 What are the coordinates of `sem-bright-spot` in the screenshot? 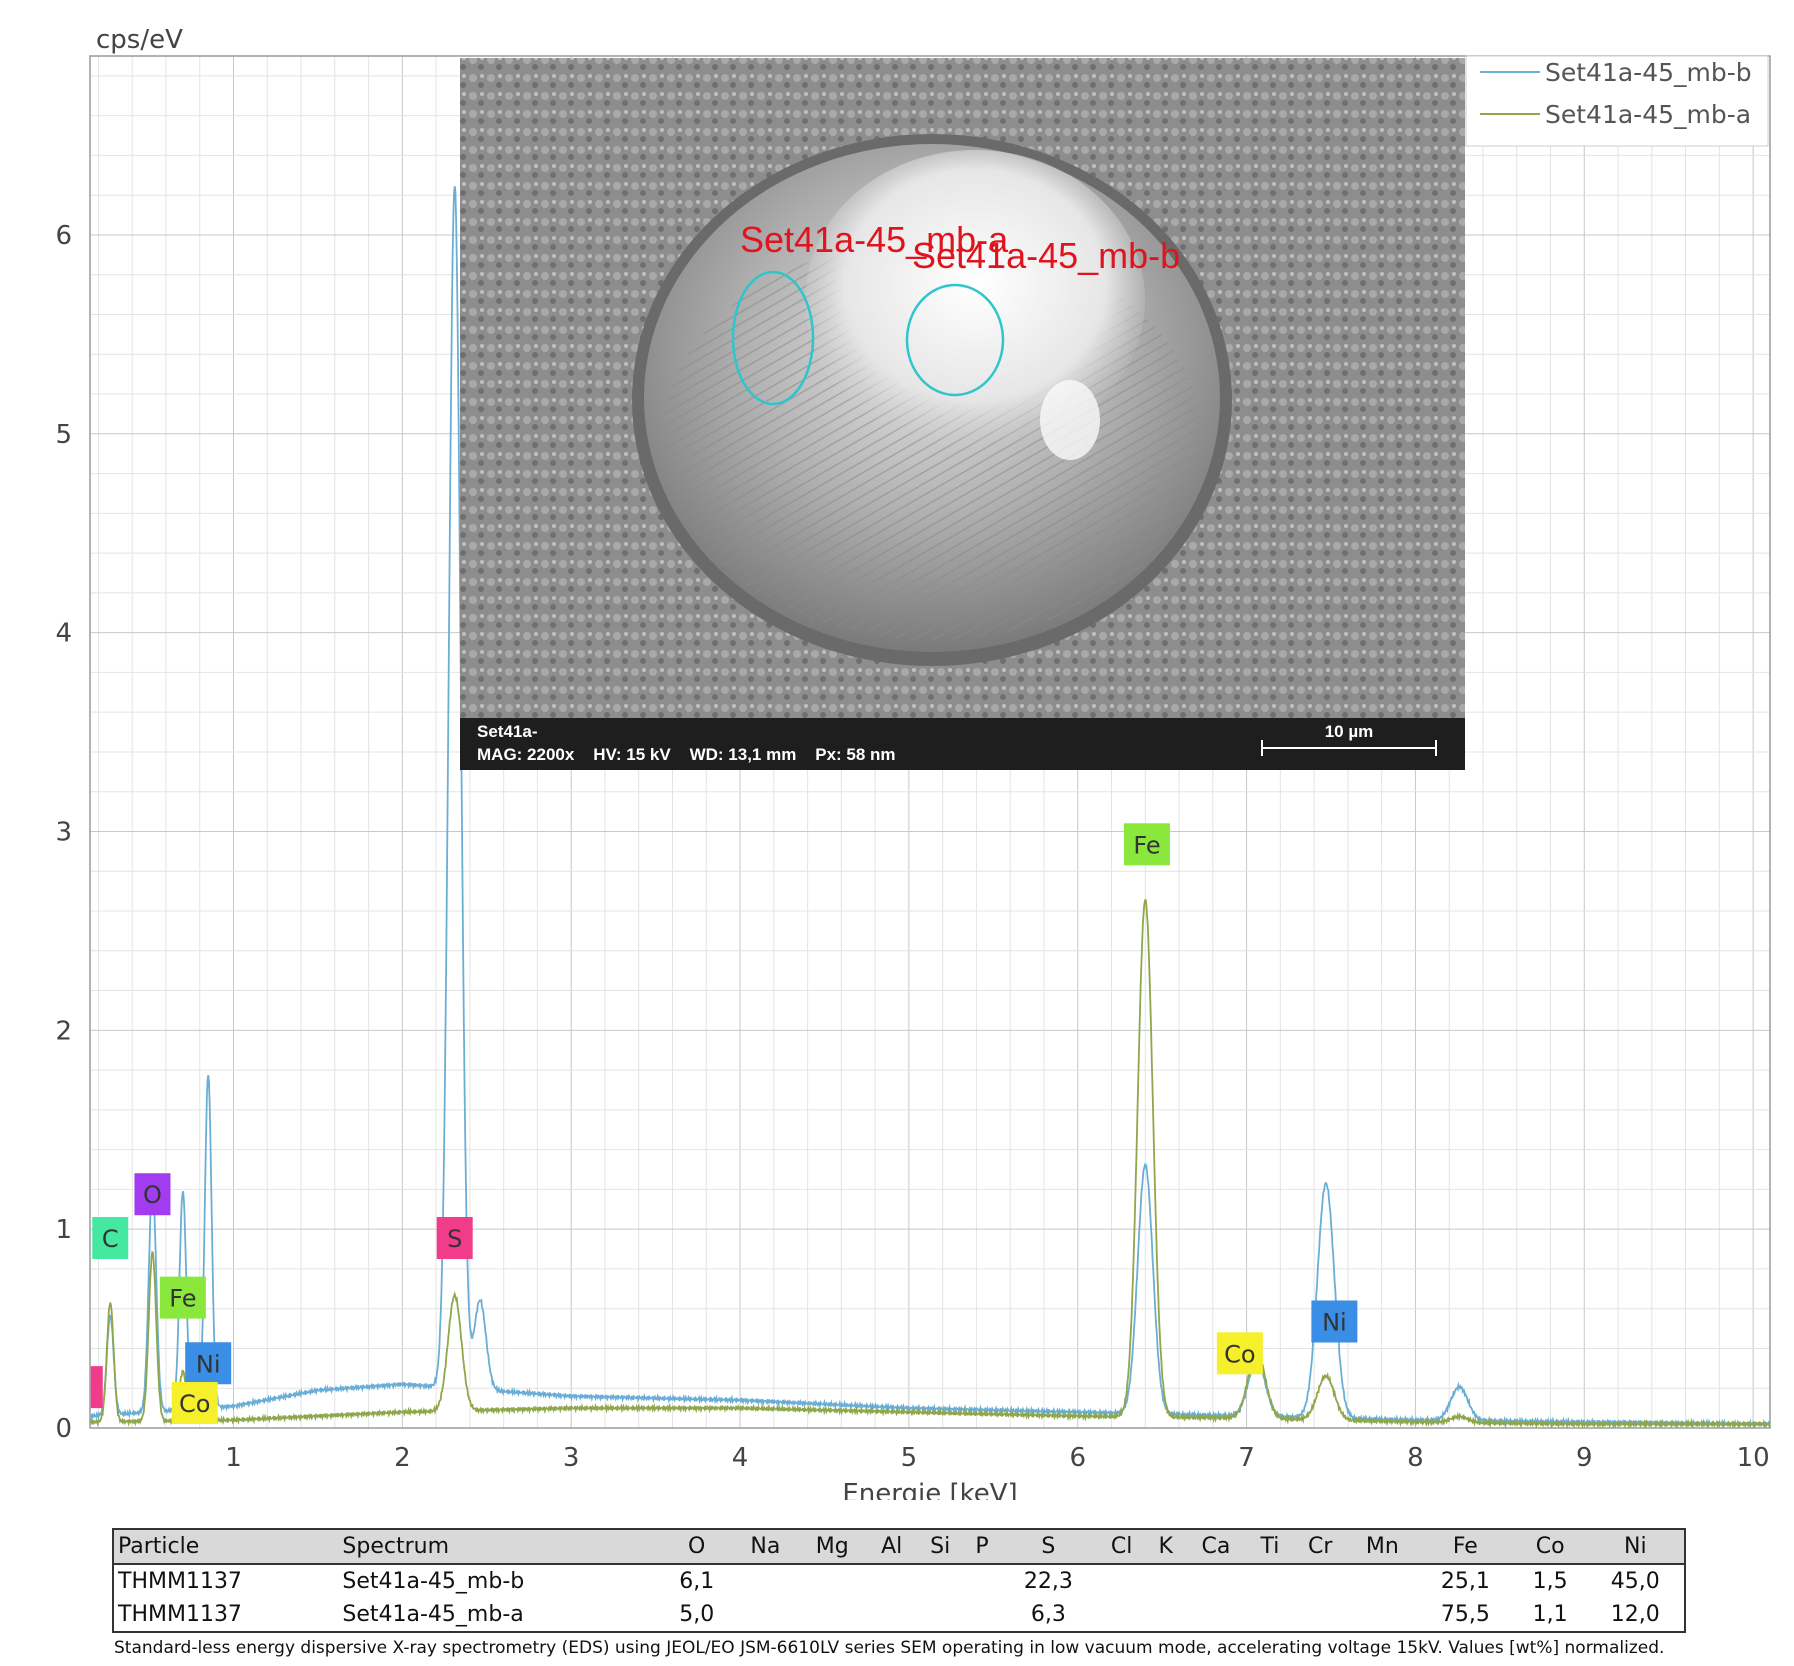 It's located at (1070, 420).